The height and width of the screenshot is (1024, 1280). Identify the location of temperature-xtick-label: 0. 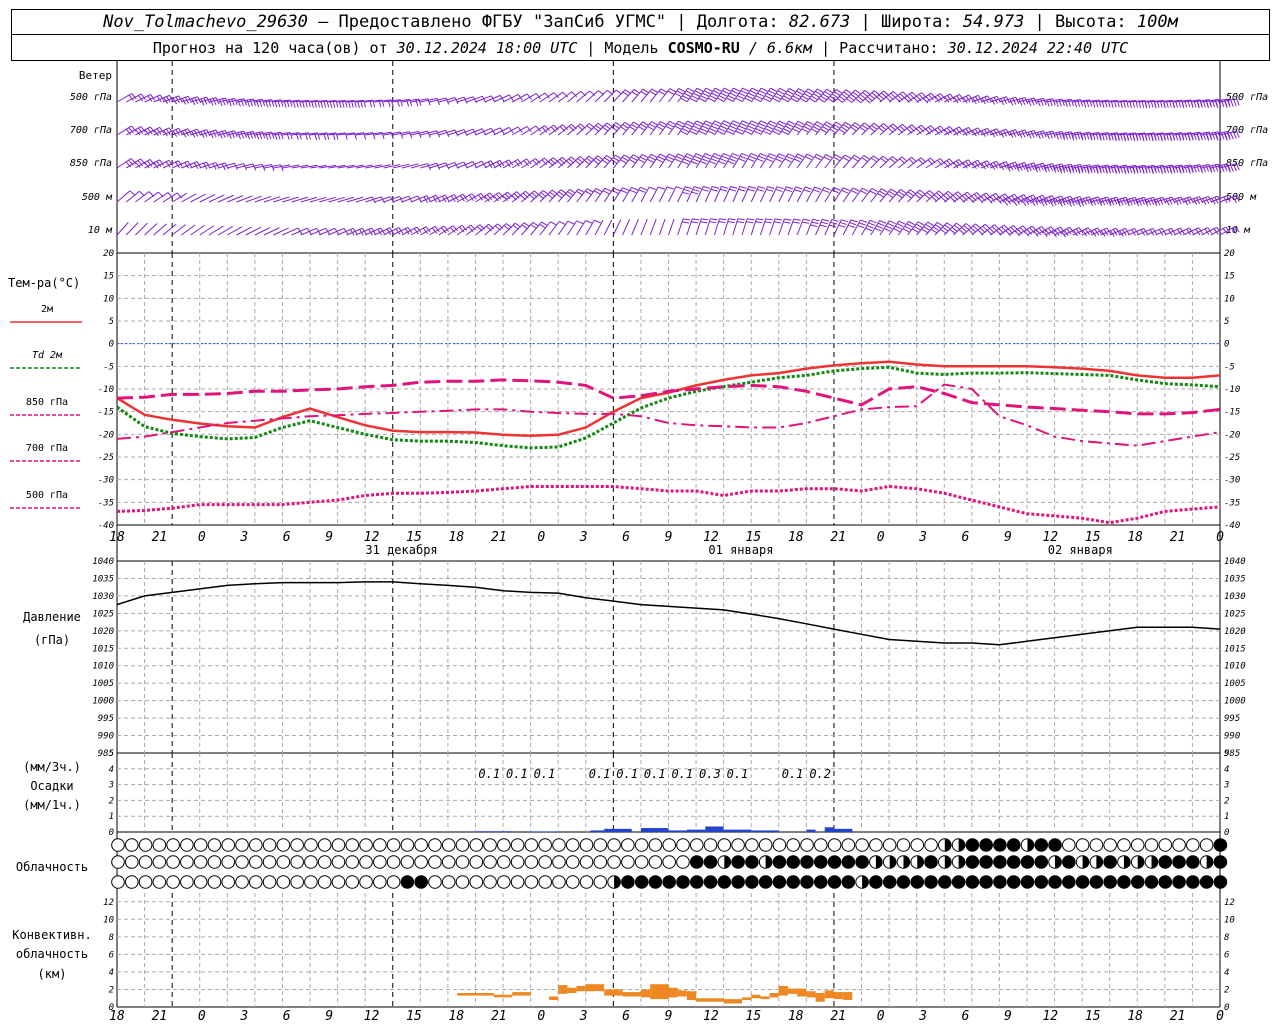
(541, 537).